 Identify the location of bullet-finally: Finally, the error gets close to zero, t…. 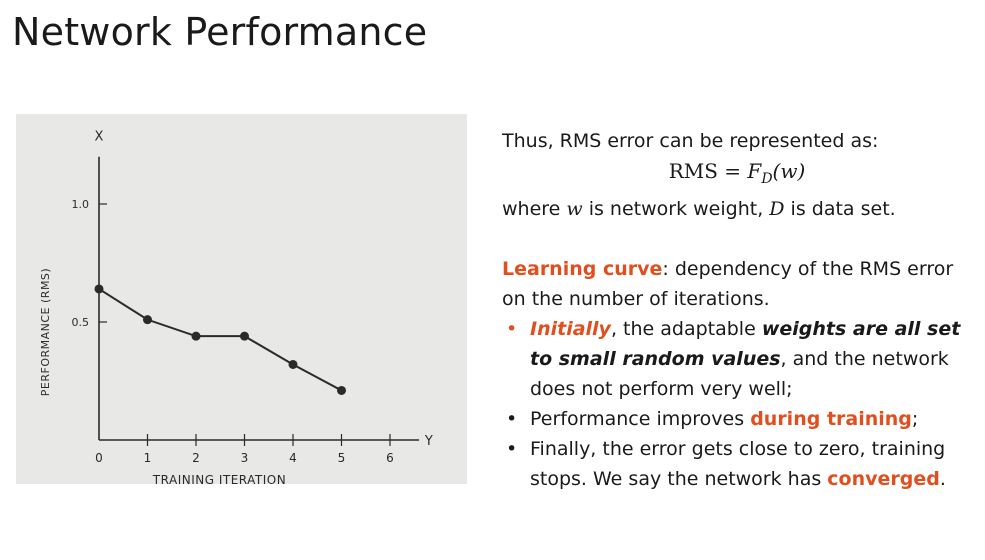
(739, 464).